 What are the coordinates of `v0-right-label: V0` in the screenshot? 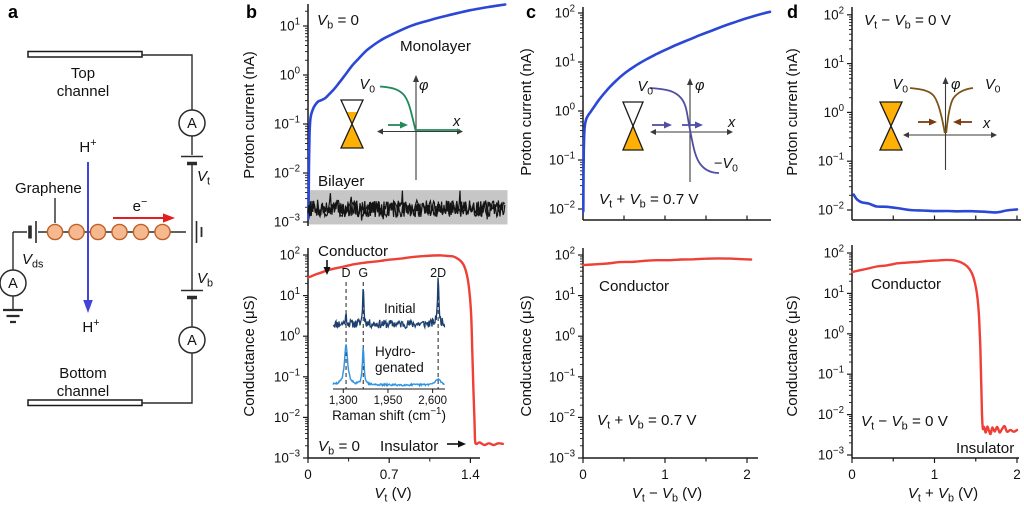 It's located at (993, 86).